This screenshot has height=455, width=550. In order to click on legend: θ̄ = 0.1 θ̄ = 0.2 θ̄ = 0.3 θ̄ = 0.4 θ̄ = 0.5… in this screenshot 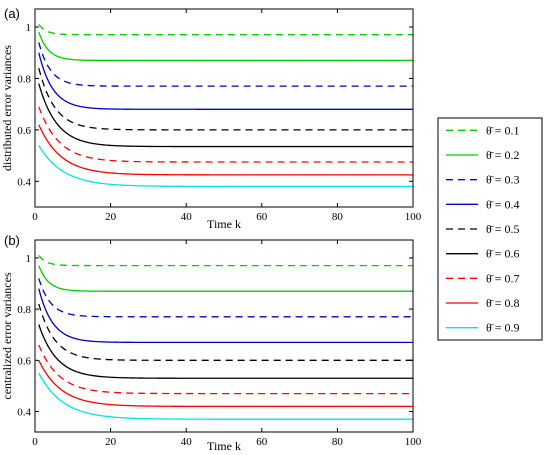, I will do `click(490, 229)`.